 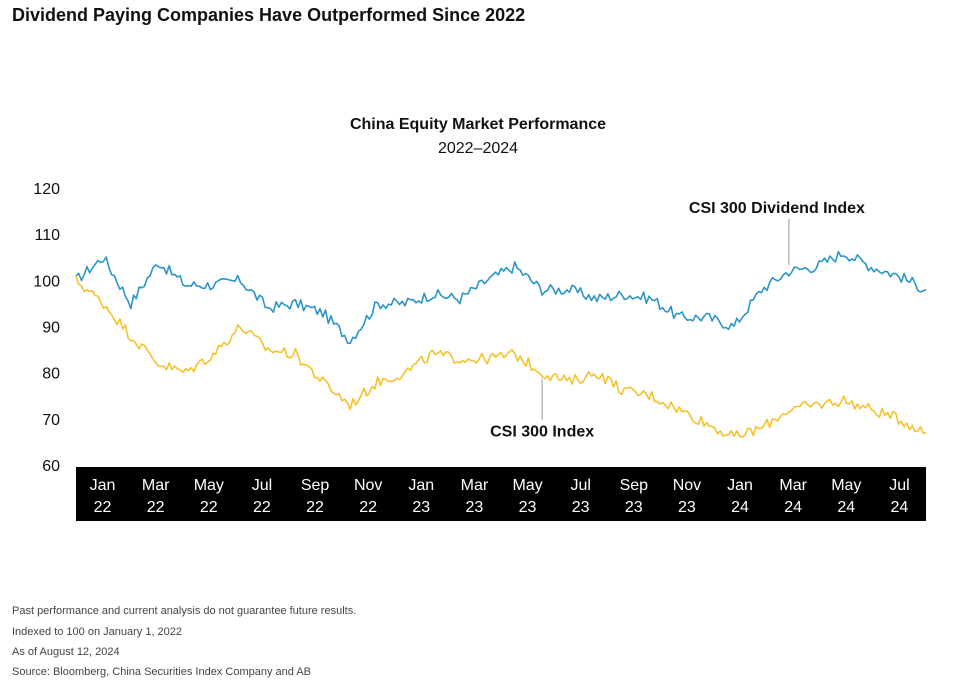 I want to click on footnote-as-of: As of August 12, 2024, so click(x=66, y=652).